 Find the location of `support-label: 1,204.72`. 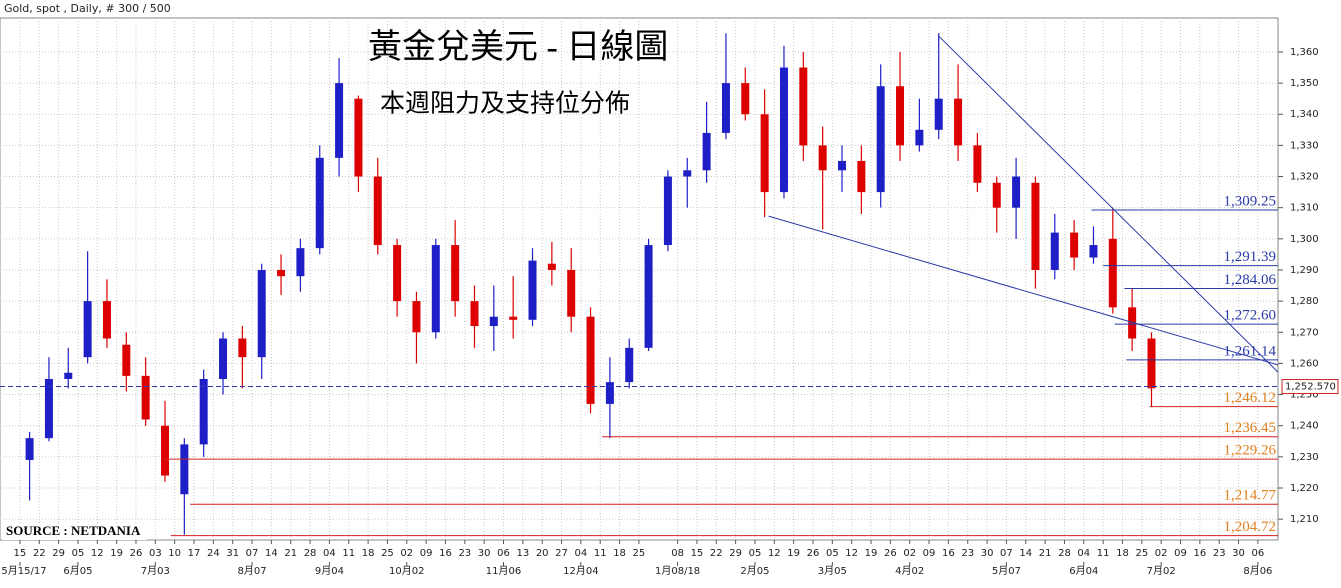

support-label: 1,204.72 is located at coordinates (1250, 527).